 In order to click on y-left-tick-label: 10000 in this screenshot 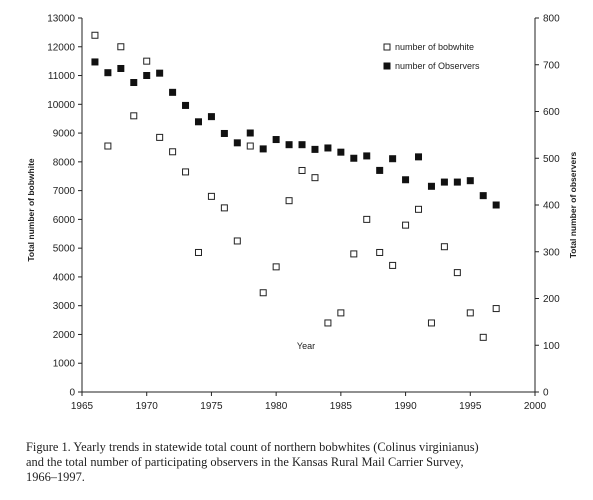, I will do `click(61, 105)`.